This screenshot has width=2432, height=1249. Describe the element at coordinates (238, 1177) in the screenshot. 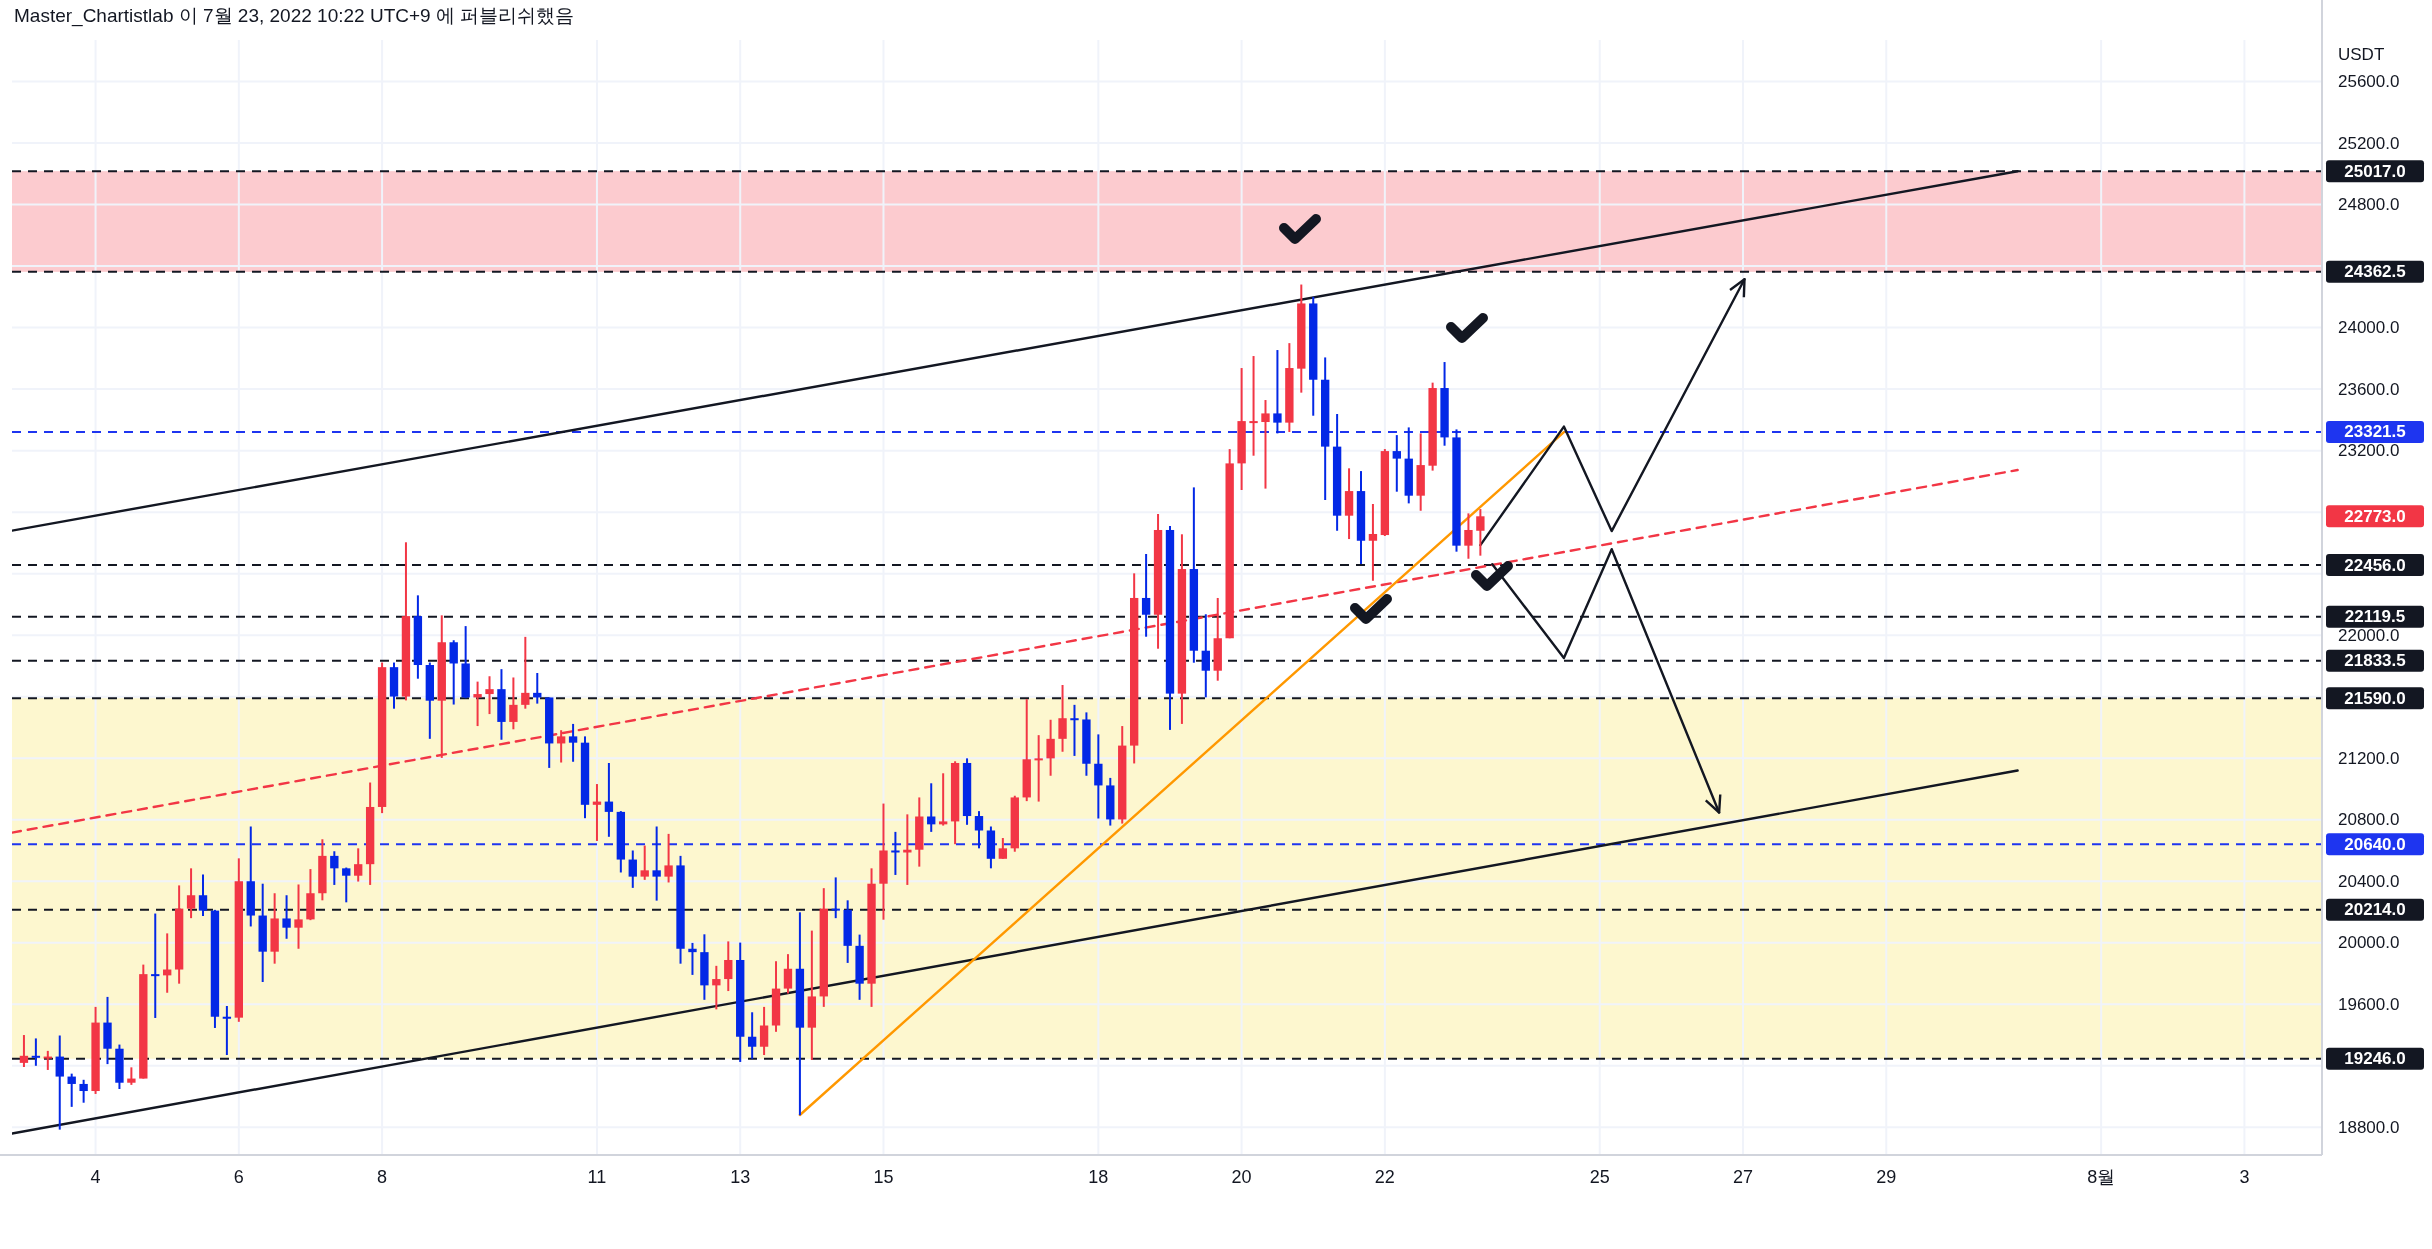

I see `x-tick-label: 6` at that location.